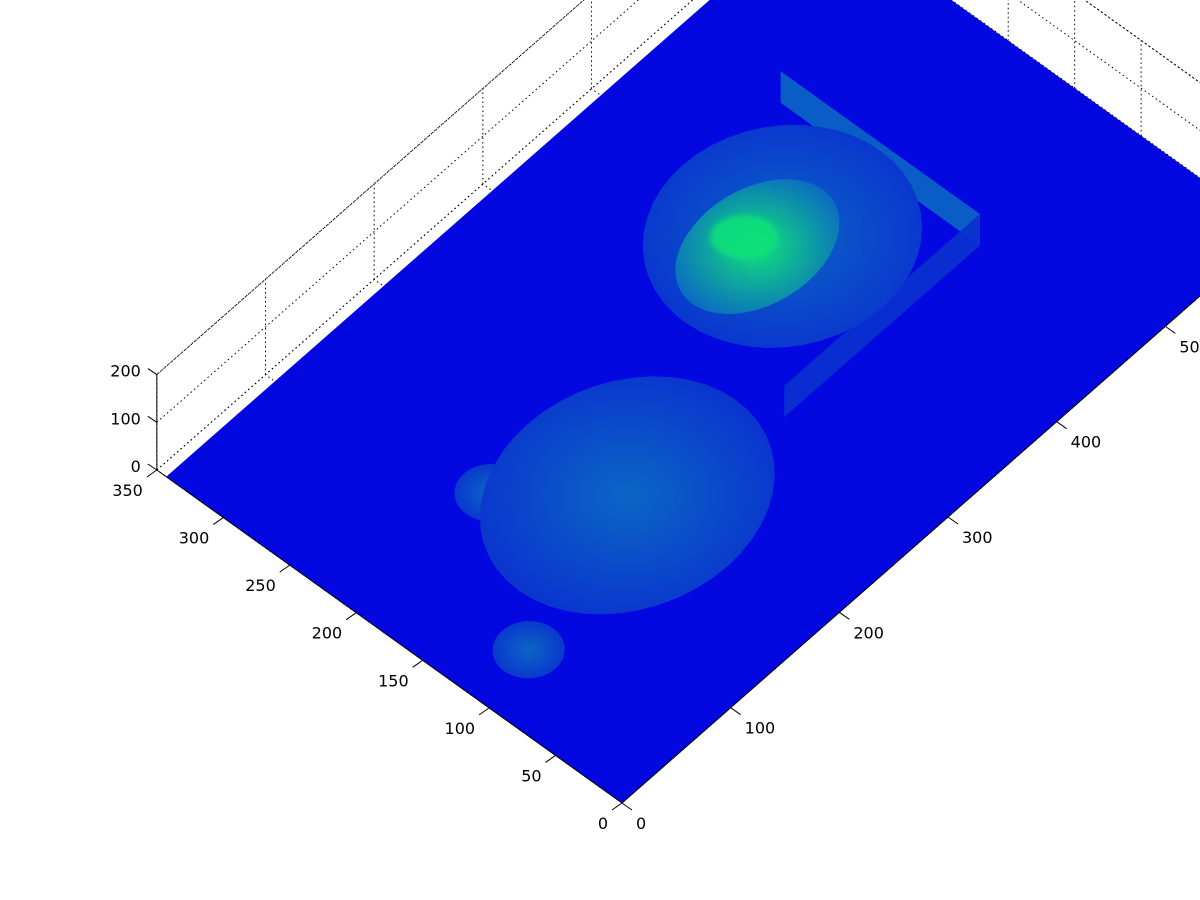 This screenshot has height=900, width=1200. Describe the element at coordinates (389, 636) in the screenshot. I see `x-axis-line` at that location.